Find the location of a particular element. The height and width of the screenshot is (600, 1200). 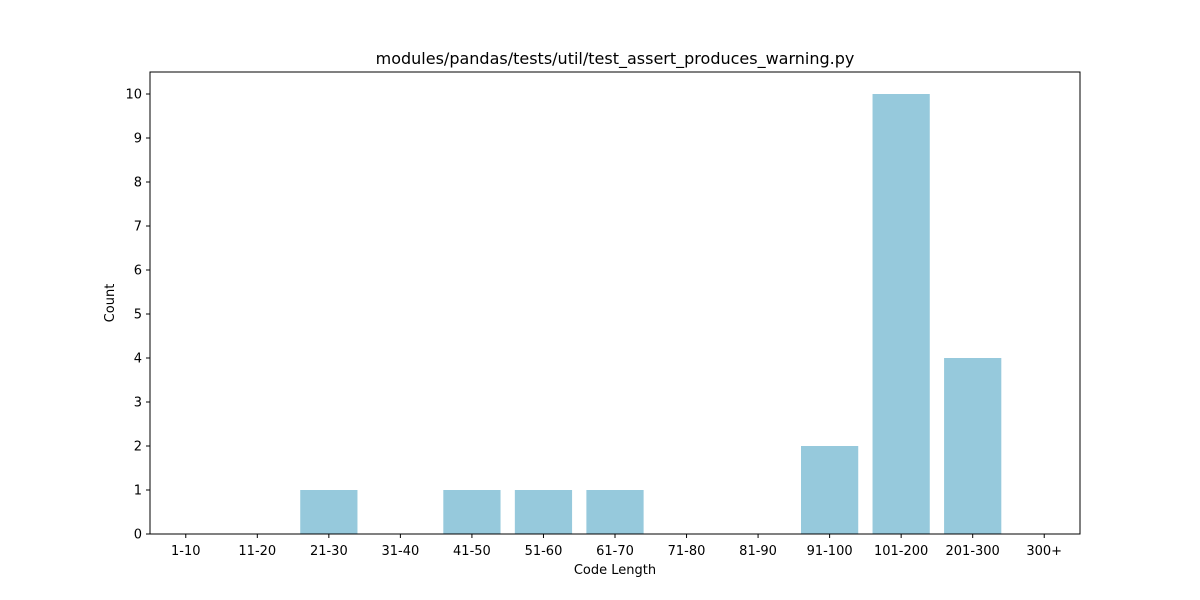

x-tick-label: 101-200 is located at coordinates (901, 551).